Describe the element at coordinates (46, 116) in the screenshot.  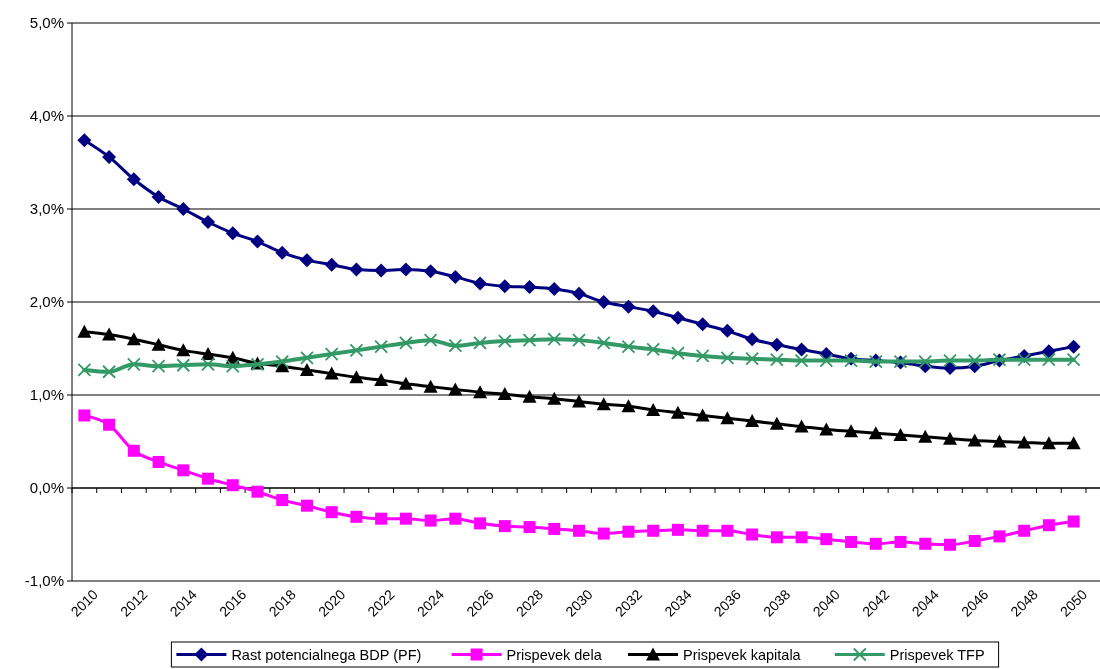
I see `y-tick-label: 4,0%` at that location.